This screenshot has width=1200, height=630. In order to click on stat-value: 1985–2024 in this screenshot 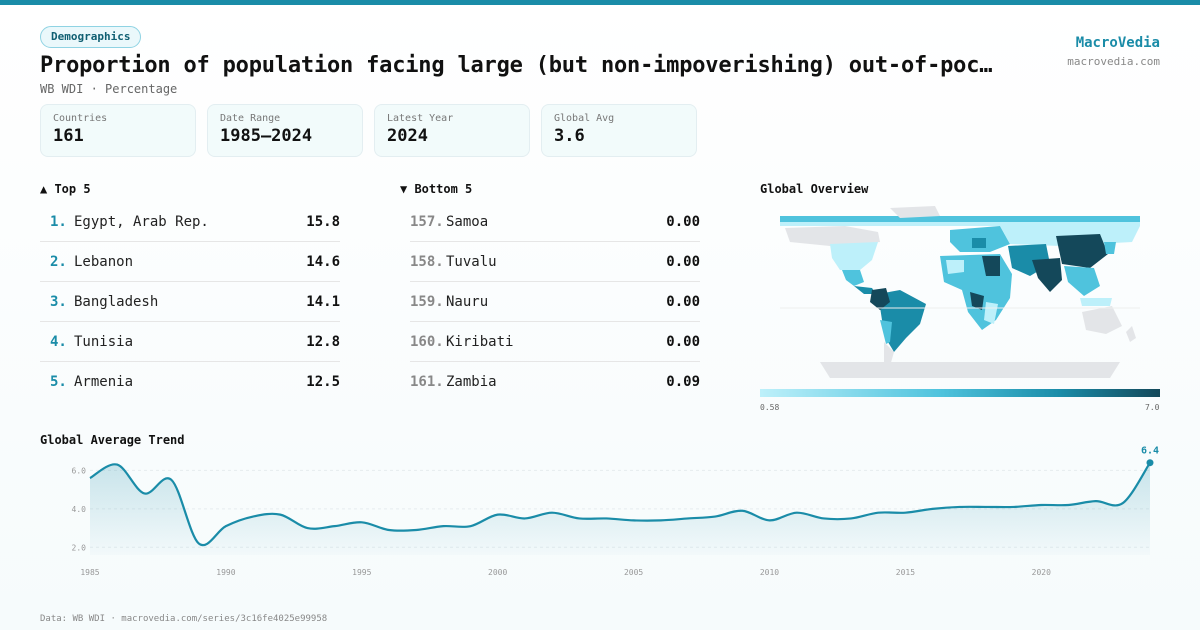, I will do `click(266, 136)`.